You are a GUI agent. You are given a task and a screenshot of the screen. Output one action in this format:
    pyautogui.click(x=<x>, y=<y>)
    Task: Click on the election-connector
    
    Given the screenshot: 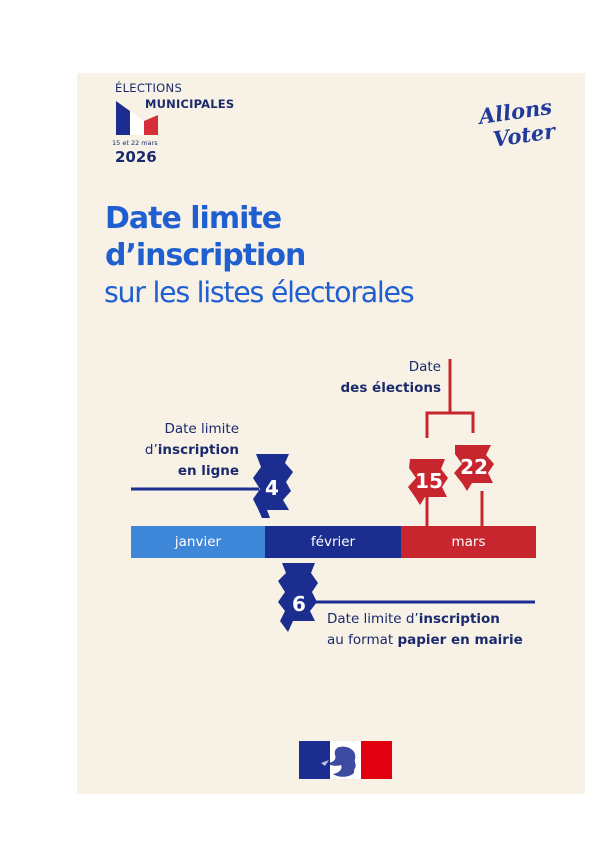 What is the action you would take?
    pyautogui.click(x=454, y=443)
    